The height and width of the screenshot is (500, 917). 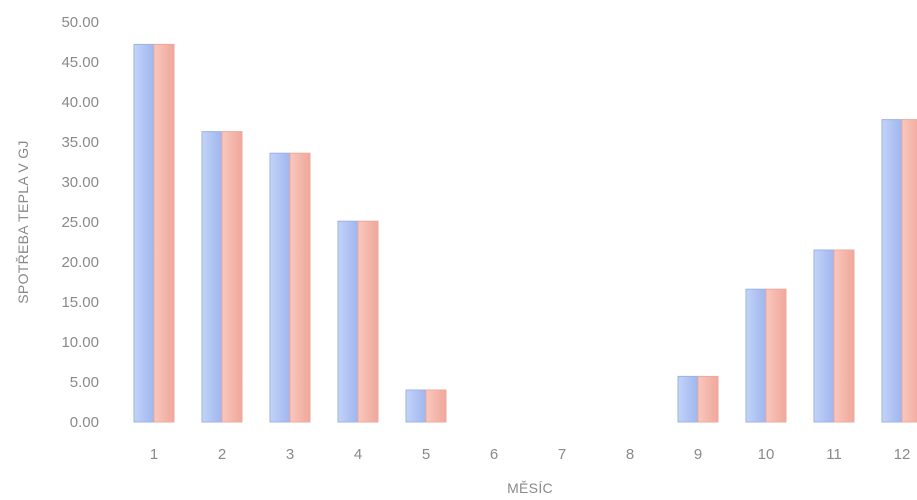 I want to click on x-axis-title: MĚSÍC, so click(x=530, y=488).